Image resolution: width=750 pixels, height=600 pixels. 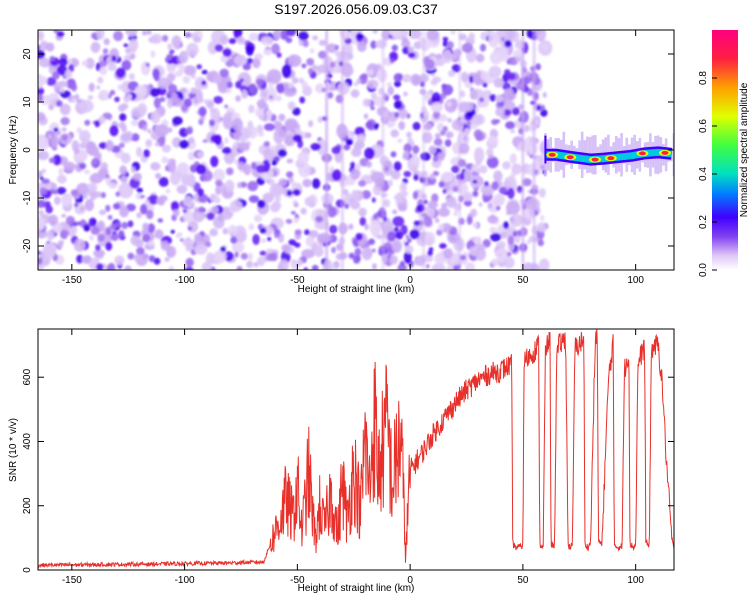 I want to click on figure-title: S197.2026.056.09.03.C37, so click(x=356, y=9).